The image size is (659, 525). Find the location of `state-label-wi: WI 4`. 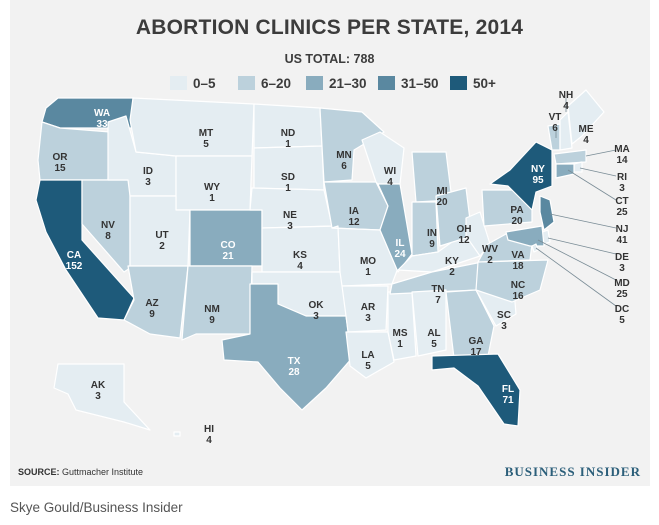

state-label-wi: WI 4 is located at coordinates (390, 177).